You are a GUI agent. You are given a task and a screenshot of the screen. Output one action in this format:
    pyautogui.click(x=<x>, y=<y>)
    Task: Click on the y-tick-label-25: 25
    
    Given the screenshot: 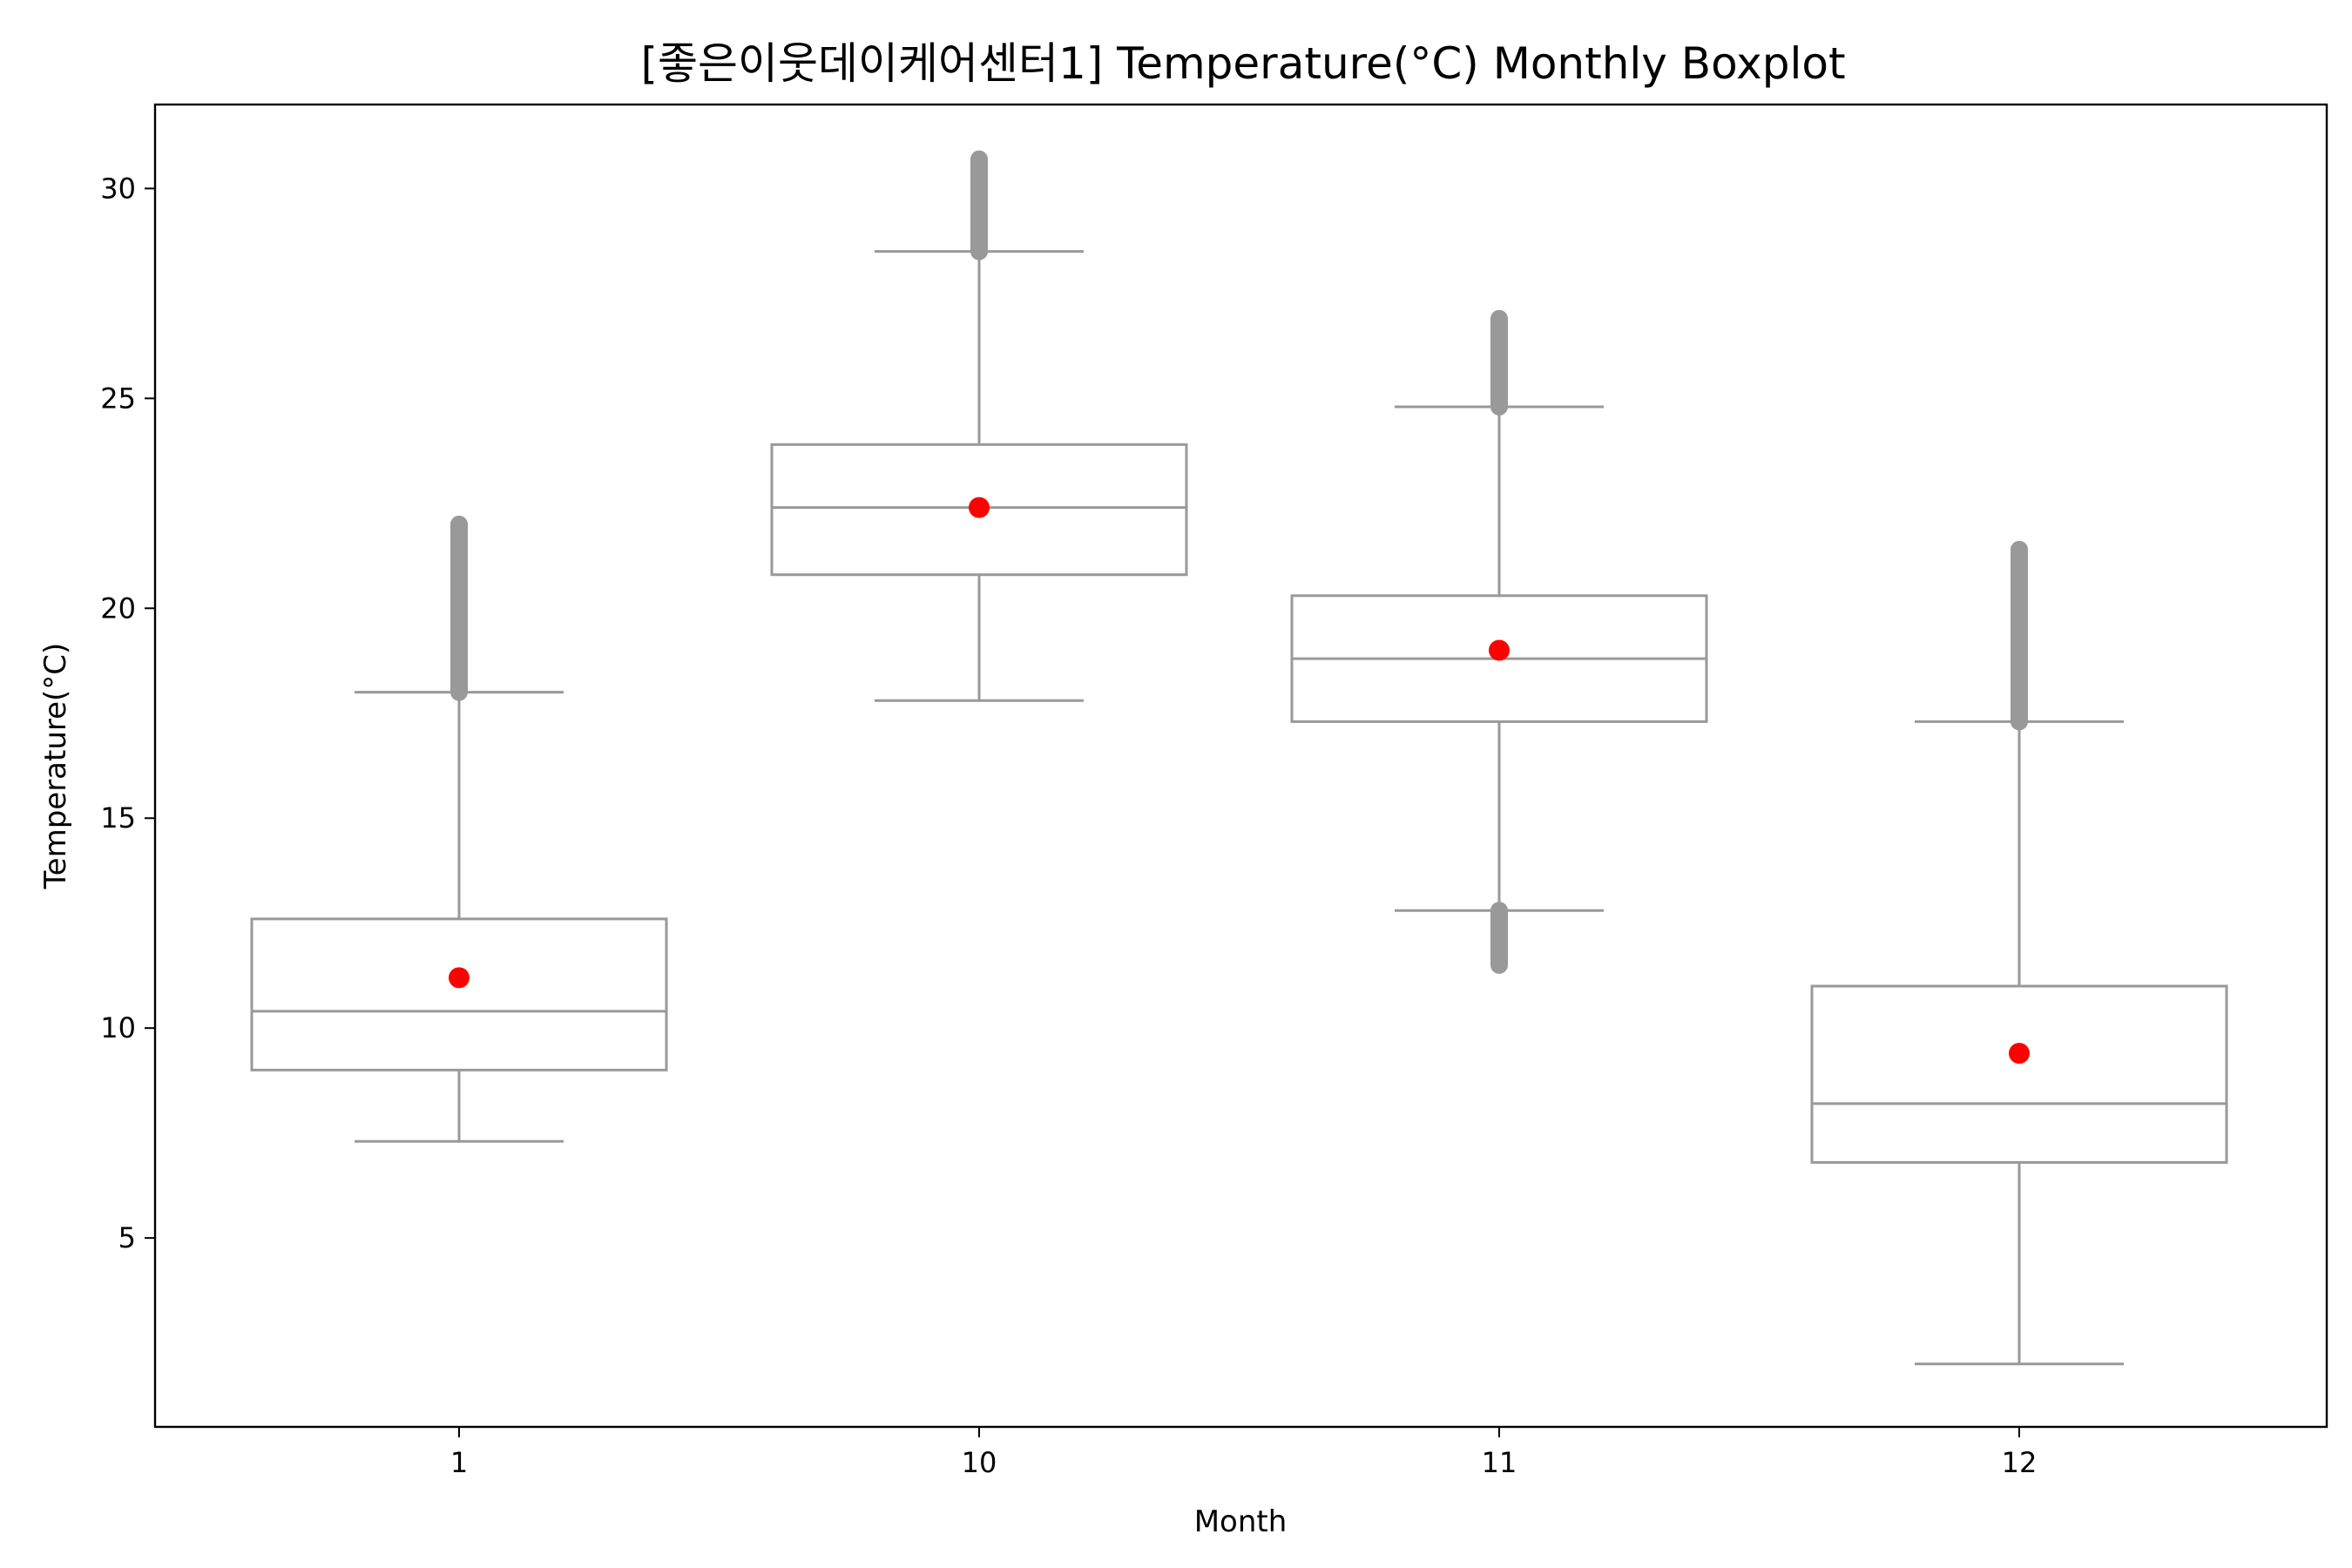 What is the action you would take?
    pyautogui.click(x=118, y=398)
    